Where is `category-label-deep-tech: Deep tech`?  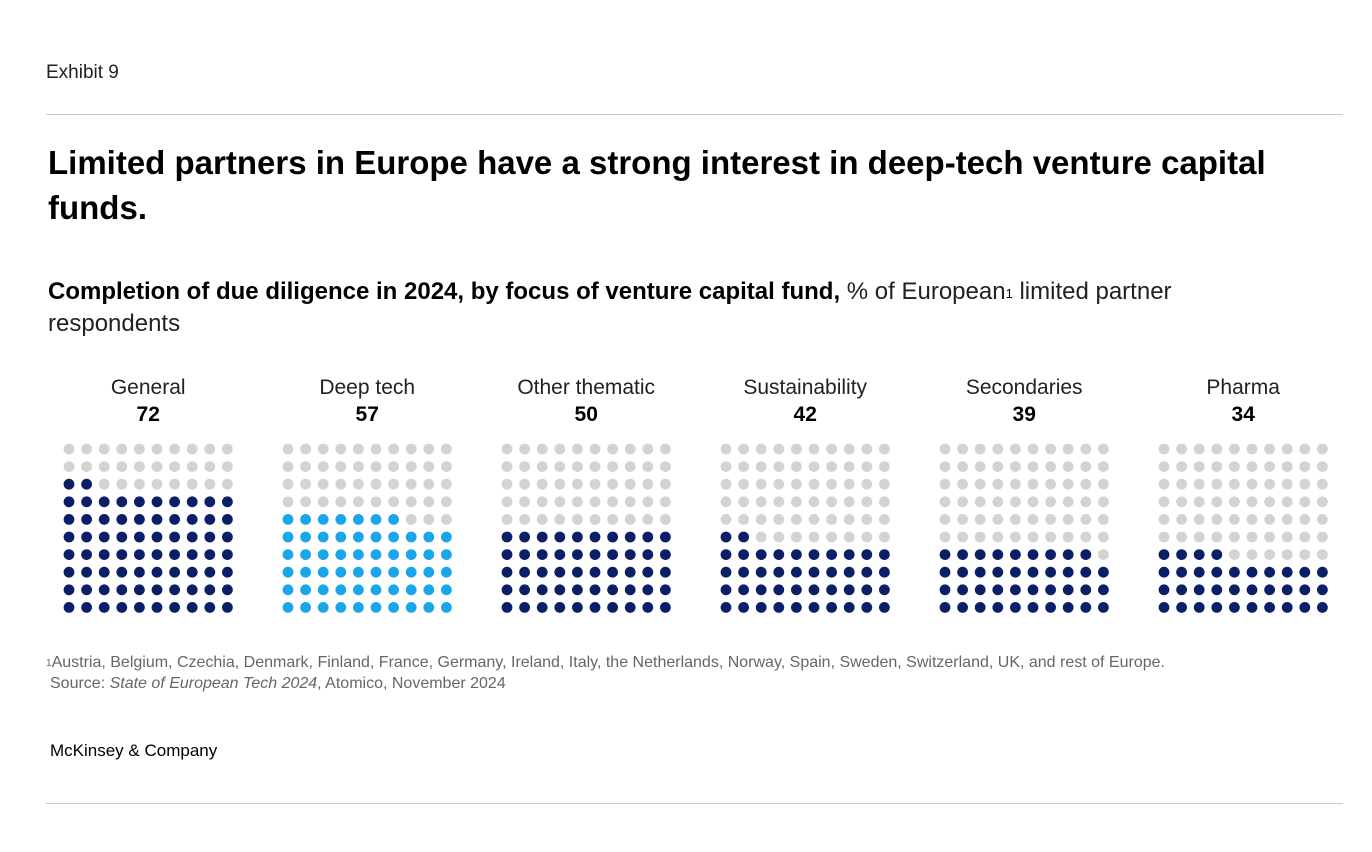
category-label-deep-tech: Deep tech is located at coordinates (367, 387).